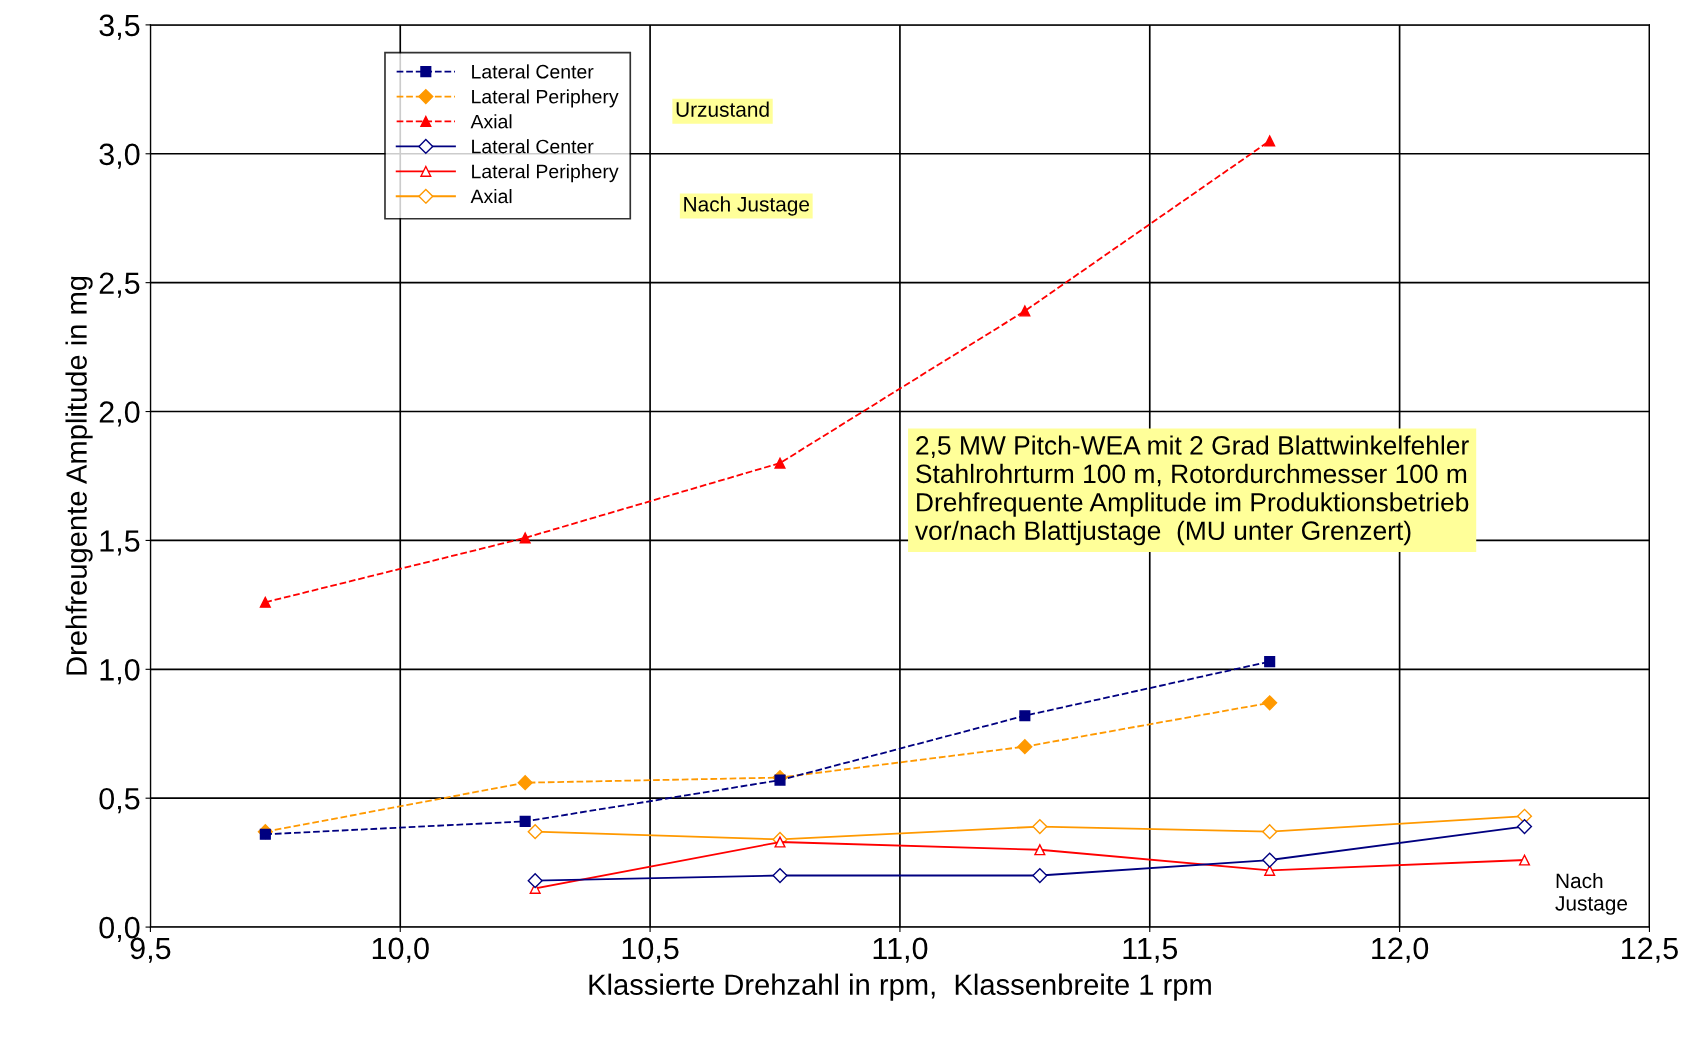 The height and width of the screenshot is (1037, 1690). What do you see at coordinates (119, 800) in the screenshot?
I see `y-tick-label: 0,5` at bounding box center [119, 800].